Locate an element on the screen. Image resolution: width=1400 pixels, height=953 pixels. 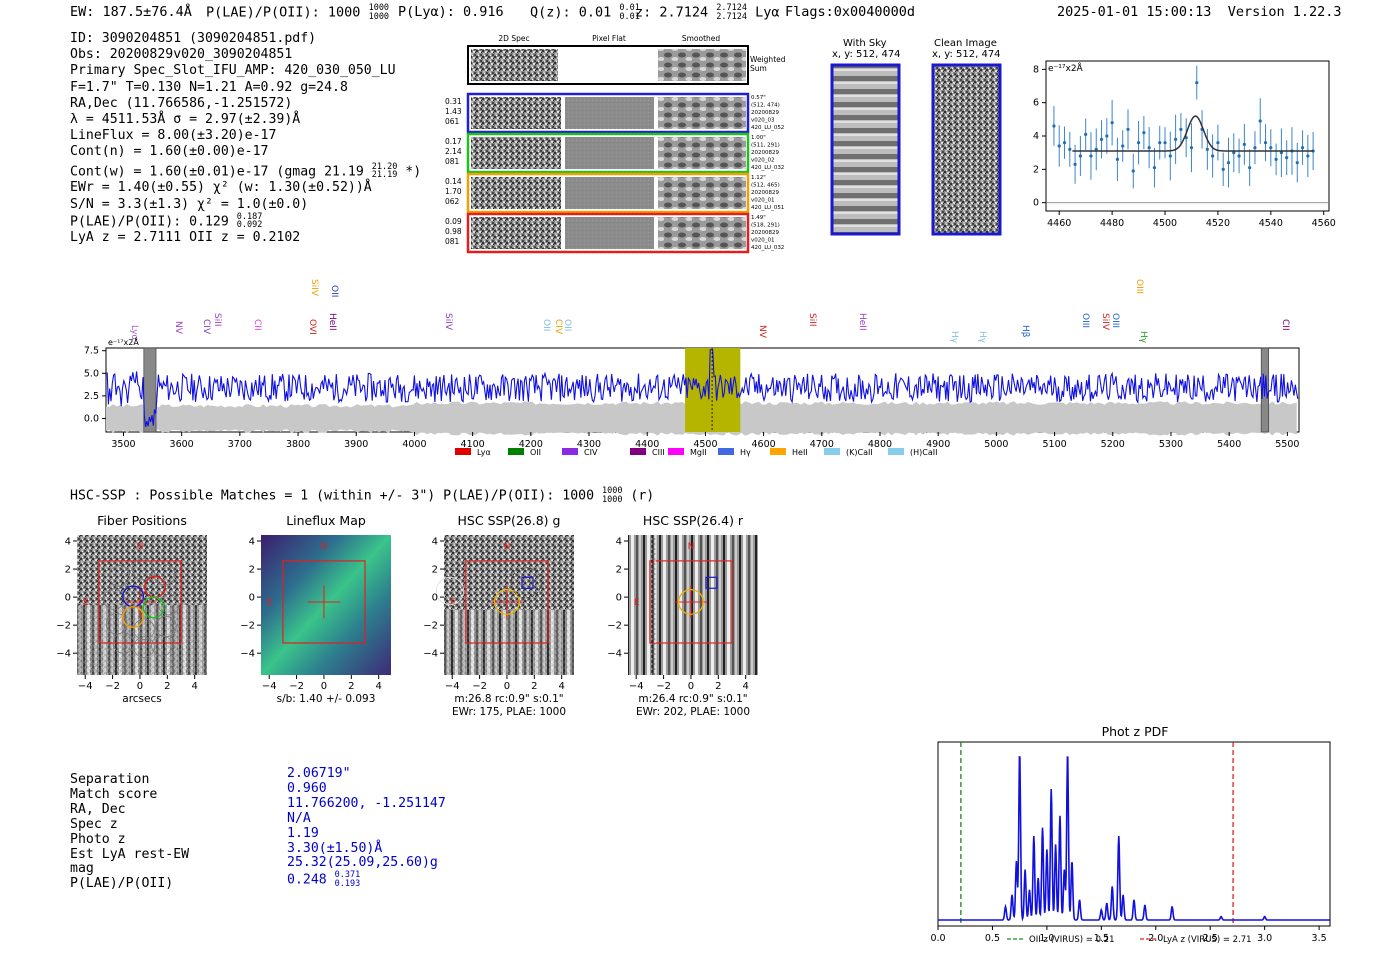
hsc-xlabel-2-4: 4 is located at coordinates (561, 686).